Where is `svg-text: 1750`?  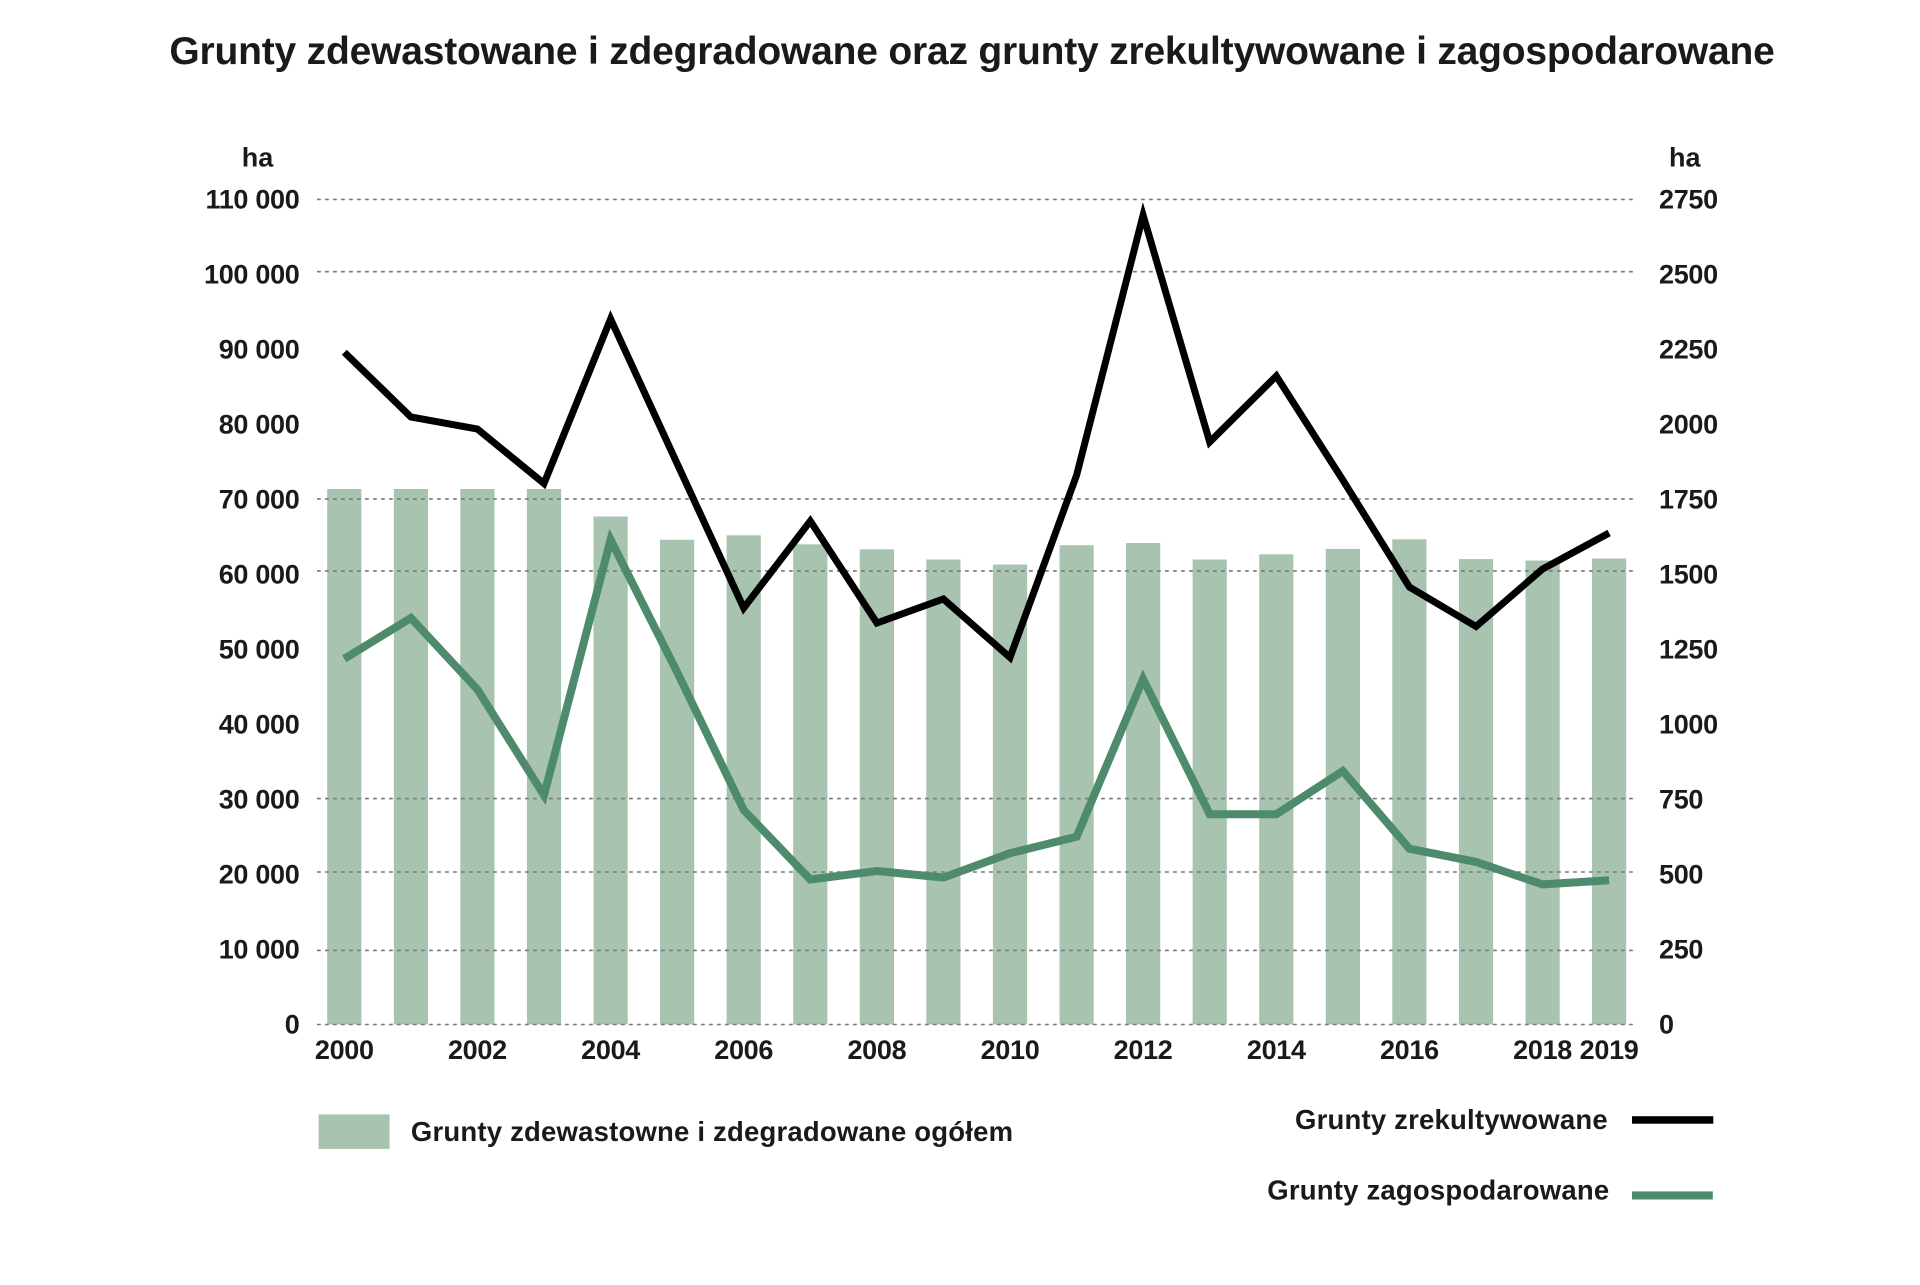
svg-text: 1750 is located at coordinates (1688, 500).